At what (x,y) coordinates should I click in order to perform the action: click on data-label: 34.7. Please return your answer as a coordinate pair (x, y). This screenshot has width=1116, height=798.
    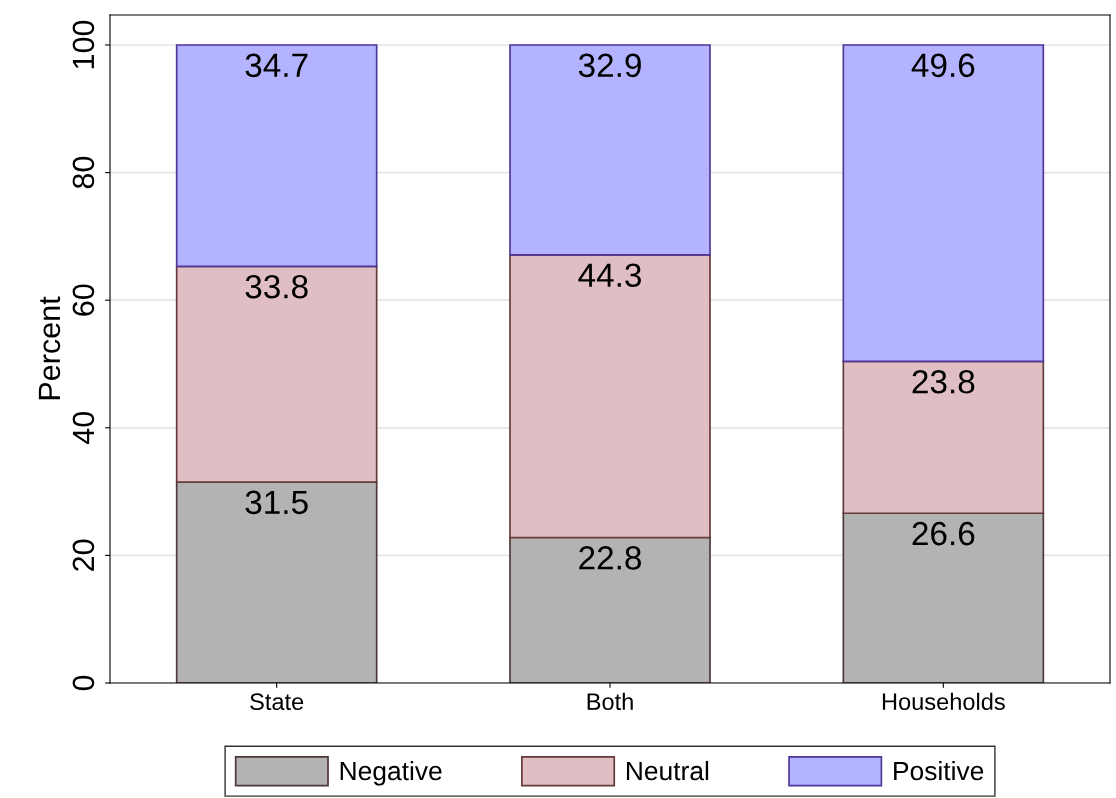
    Looking at the image, I should click on (276, 65).